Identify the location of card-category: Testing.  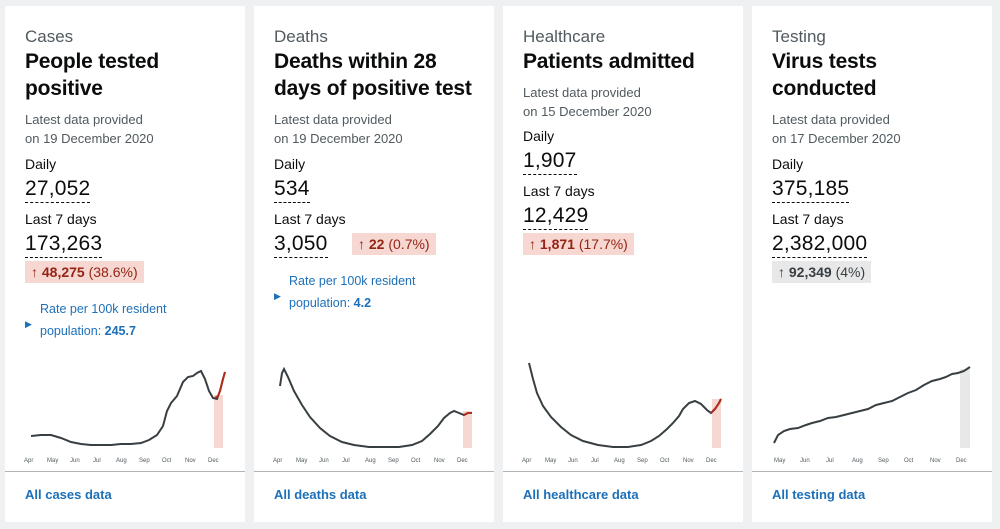
(799, 36).